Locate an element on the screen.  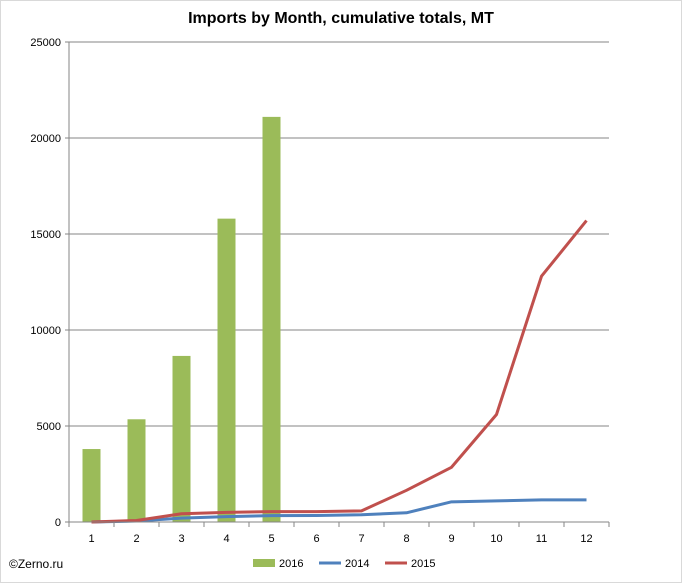
x-tick-label: 6 is located at coordinates (316, 539).